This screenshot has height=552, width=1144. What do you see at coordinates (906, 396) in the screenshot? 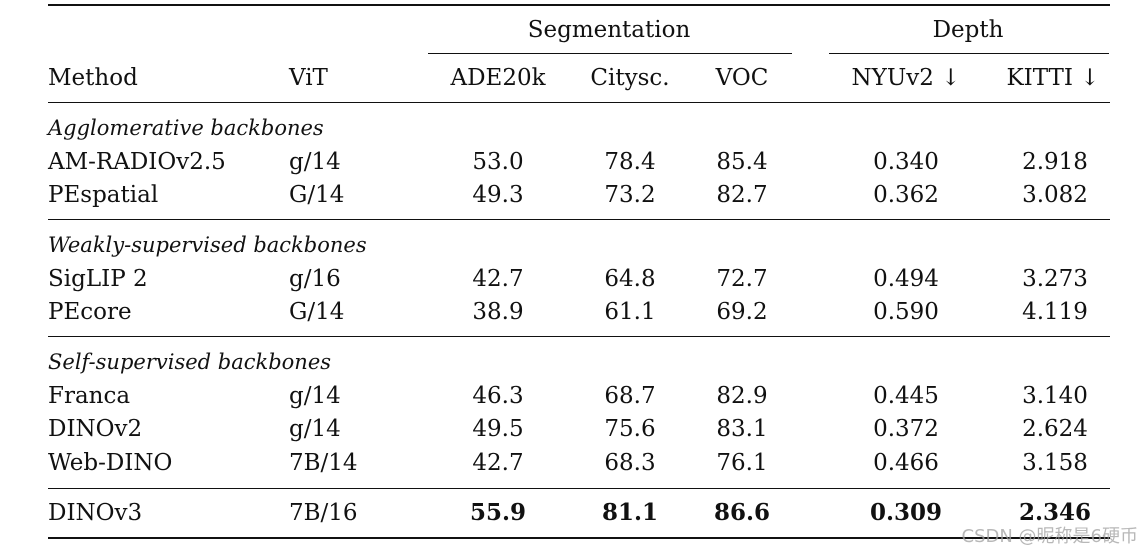
I see `cell-nyuv2: 0.445` at bounding box center [906, 396].